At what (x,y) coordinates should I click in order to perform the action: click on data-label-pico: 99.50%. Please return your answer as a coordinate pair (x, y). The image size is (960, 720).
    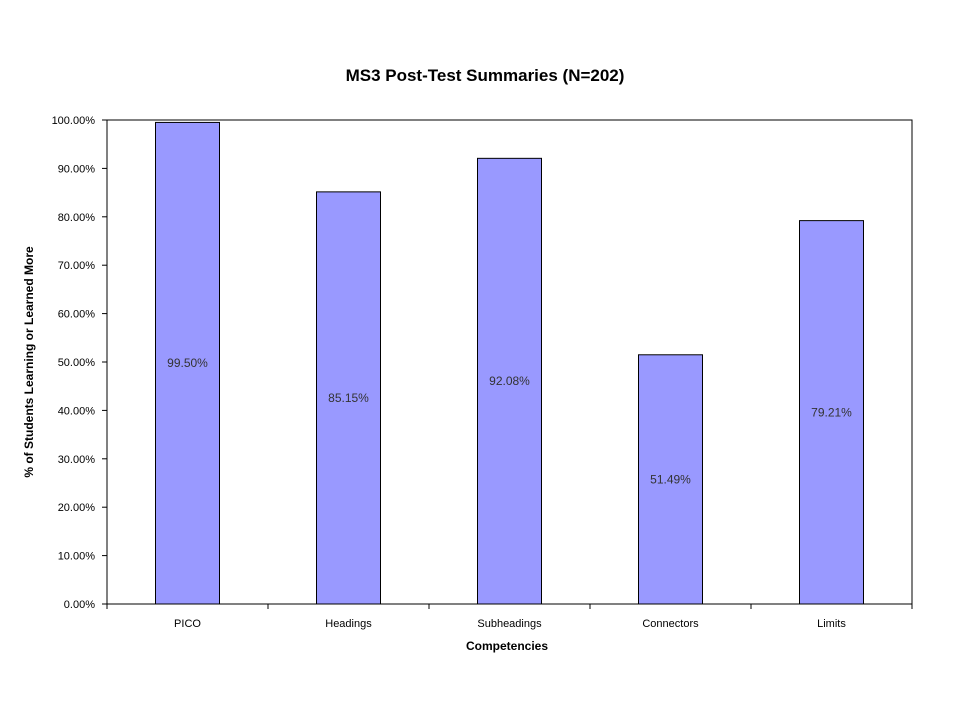
    Looking at the image, I should click on (187, 363).